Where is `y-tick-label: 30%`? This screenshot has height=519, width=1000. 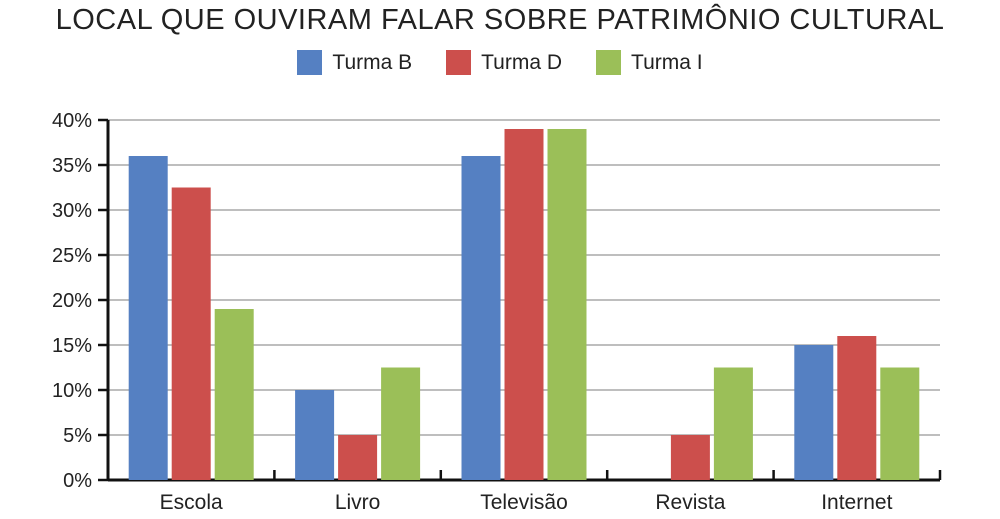 y-tick-label: 30% is located at coordinates (72, 211).